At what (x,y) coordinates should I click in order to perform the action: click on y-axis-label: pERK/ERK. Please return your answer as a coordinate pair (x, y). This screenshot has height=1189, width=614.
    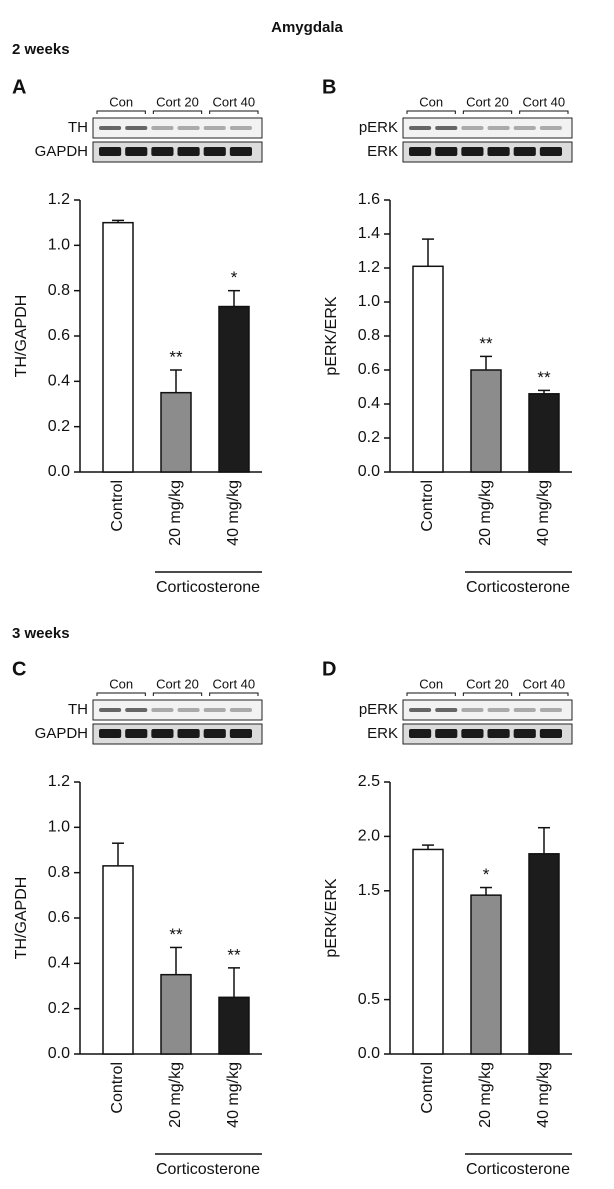
    Looking at the image, I should click on (331, 335).